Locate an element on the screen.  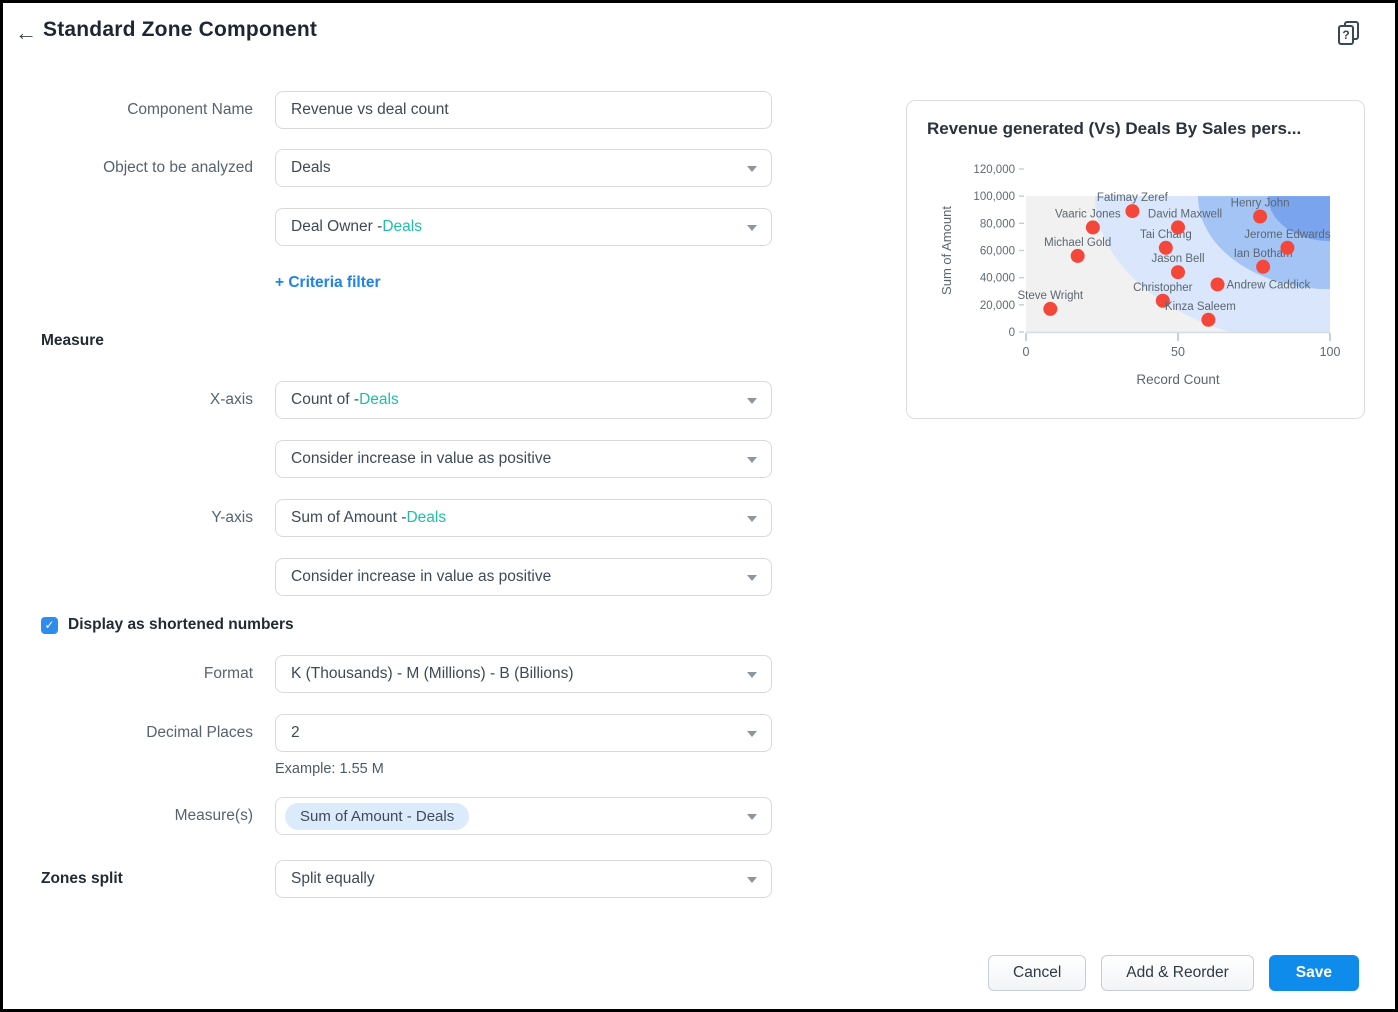
y-axis-select-prefix: Sum of Amount - is located at coordinates (349, 517).